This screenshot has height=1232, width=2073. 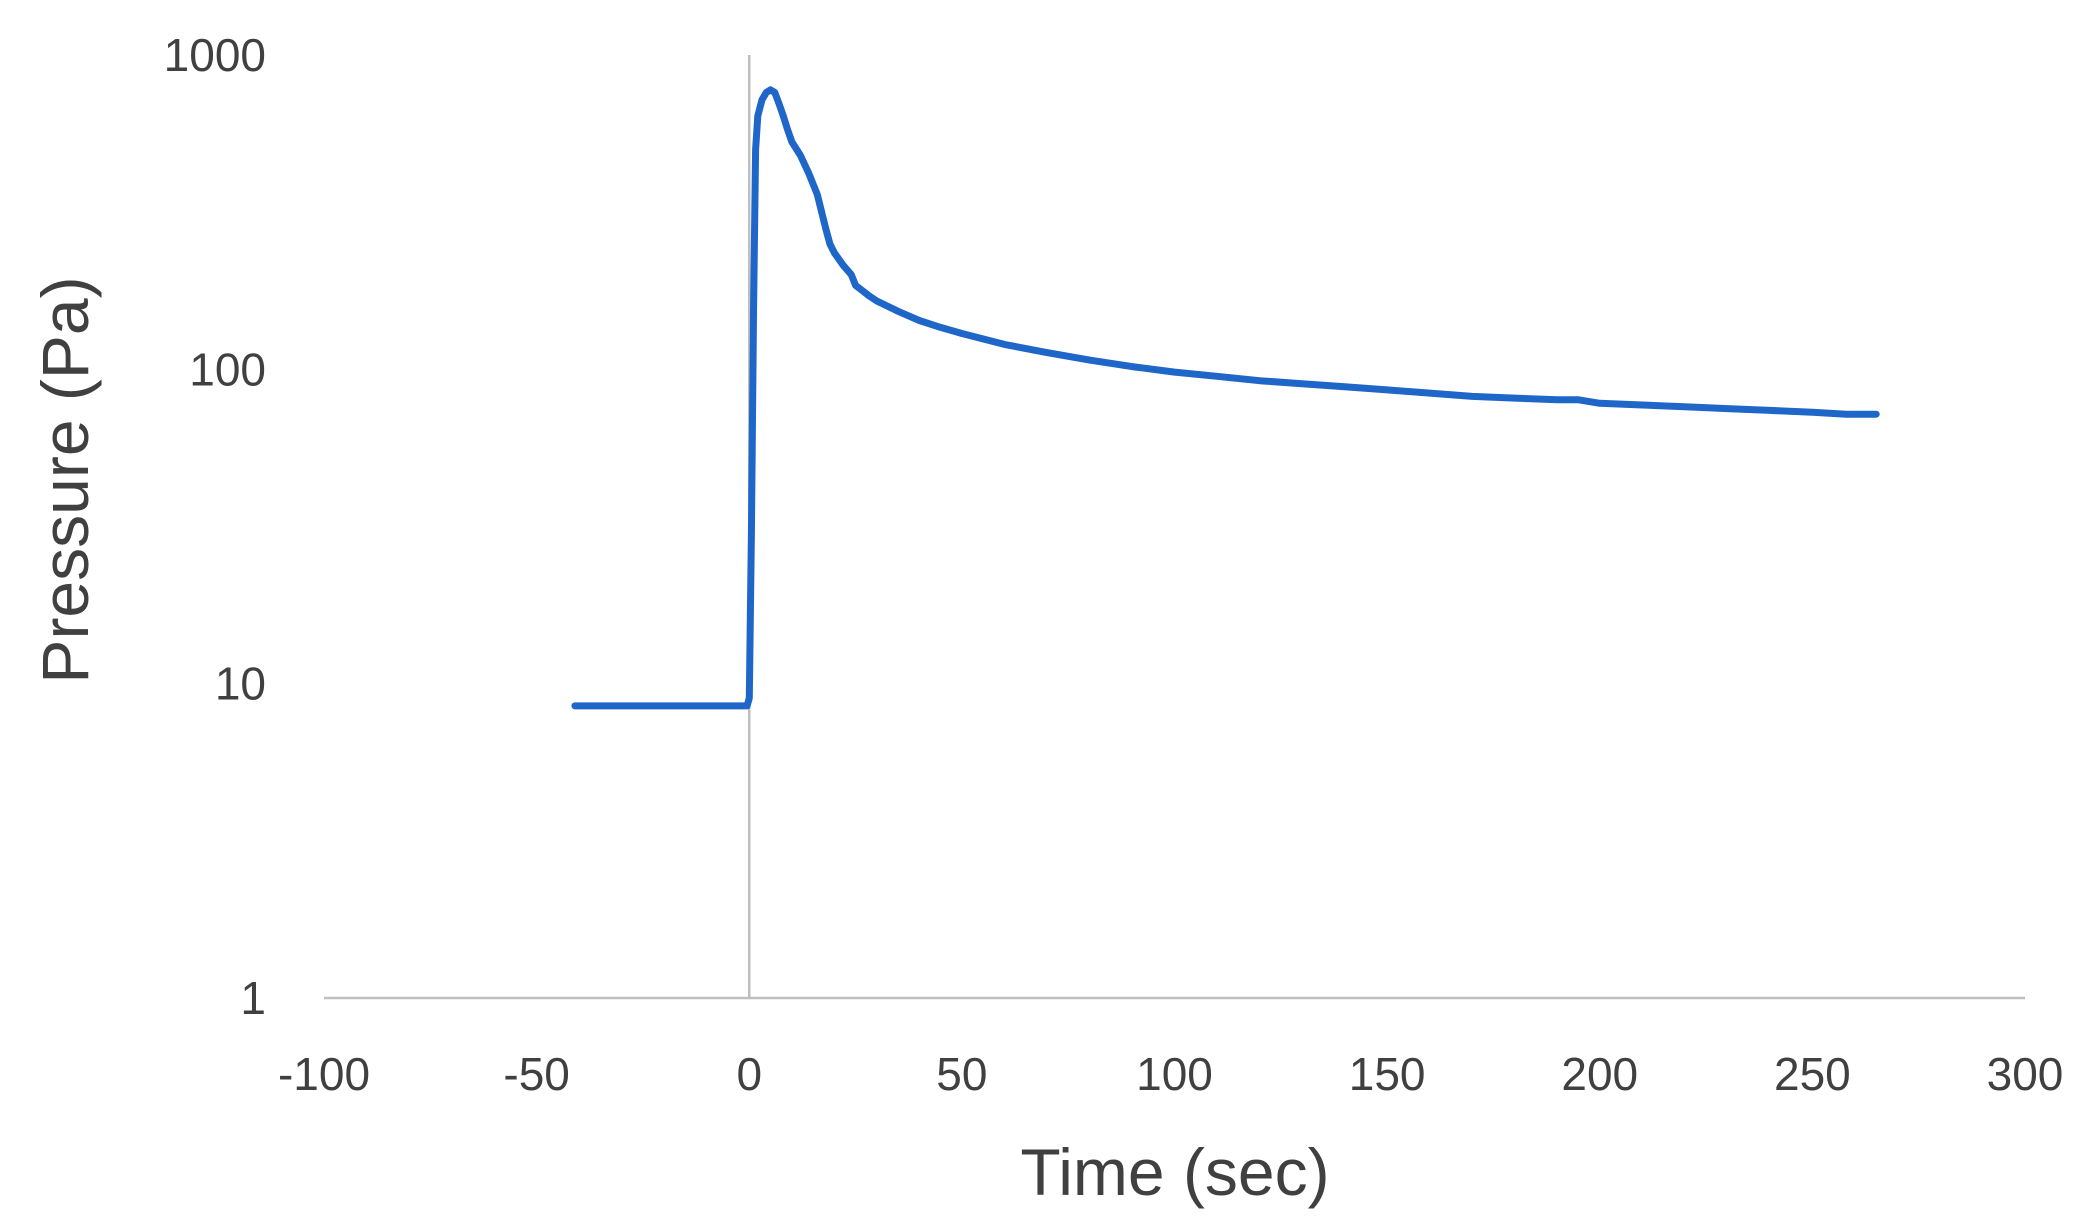 I want to click on y-tick-label: 1, so click(x=253, y=998).